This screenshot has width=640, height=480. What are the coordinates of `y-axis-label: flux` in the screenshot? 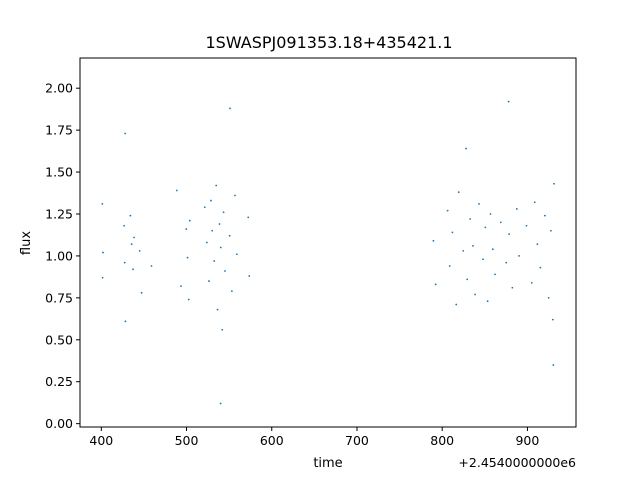 It's located at (26, 243).